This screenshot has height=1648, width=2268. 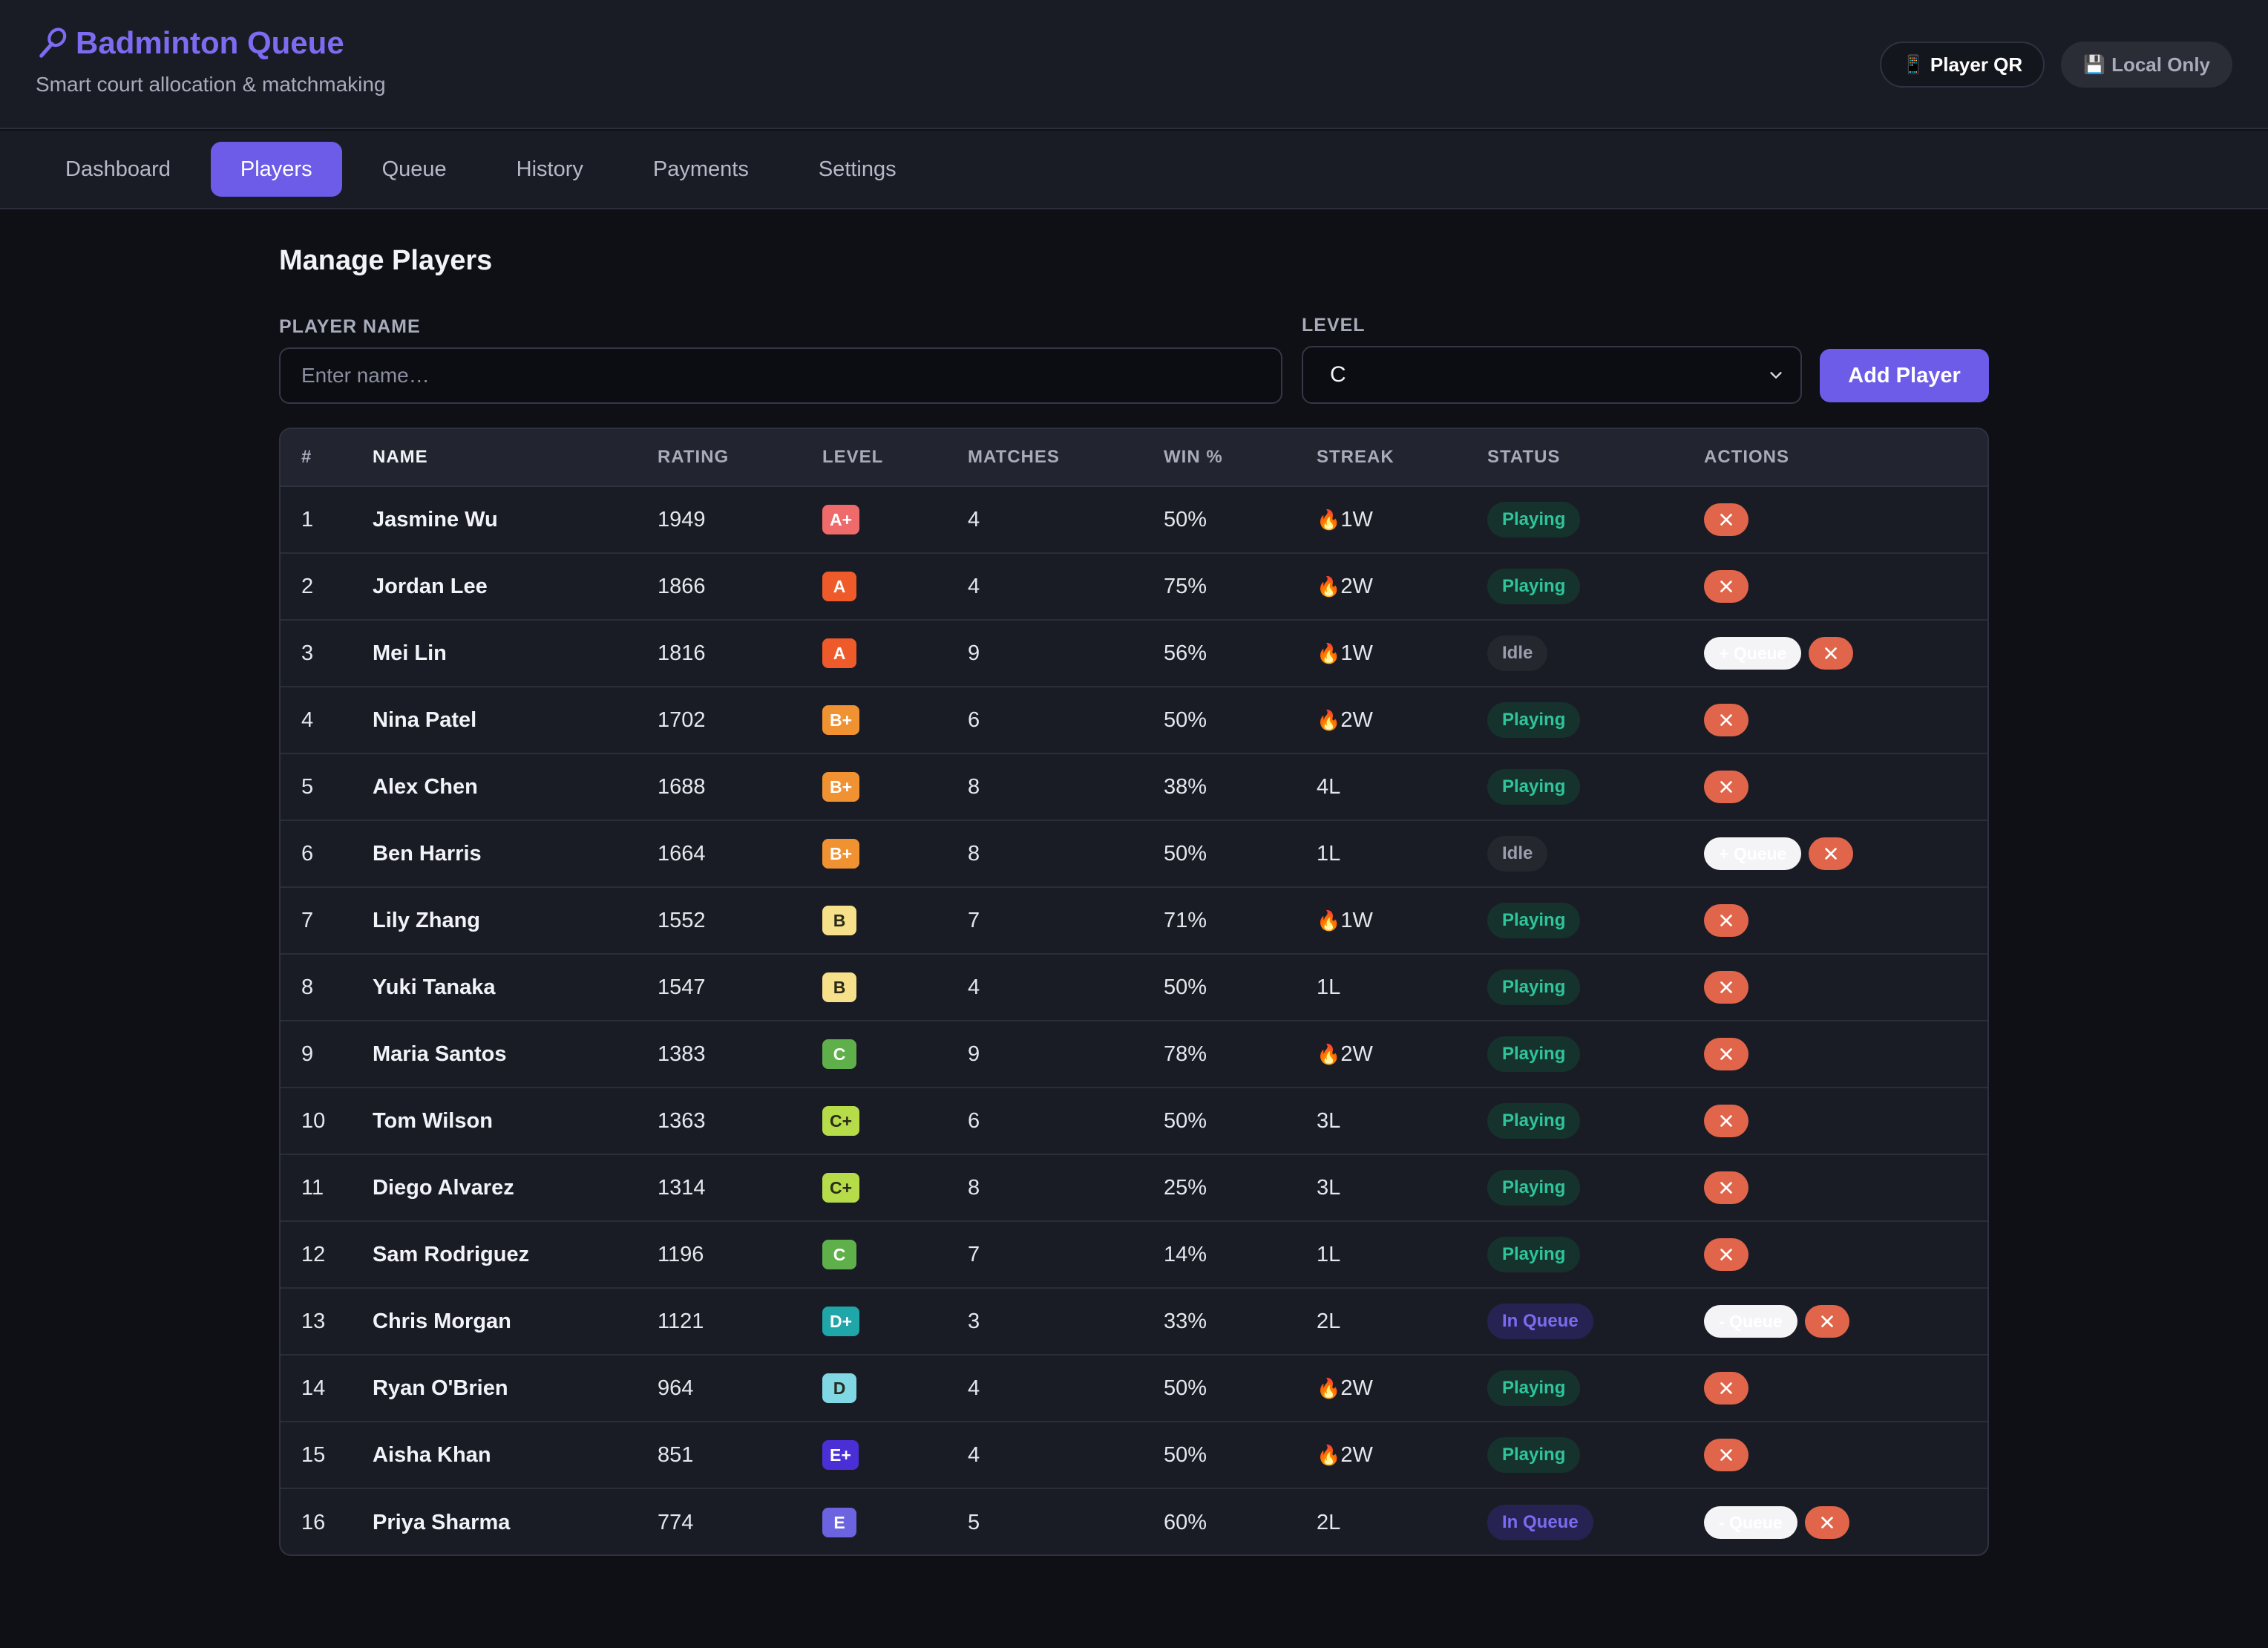 What do you see at coordinates (841, 1321) in the screenshot?
I see `level-badge: D+` at bounding box center [841, 1321].